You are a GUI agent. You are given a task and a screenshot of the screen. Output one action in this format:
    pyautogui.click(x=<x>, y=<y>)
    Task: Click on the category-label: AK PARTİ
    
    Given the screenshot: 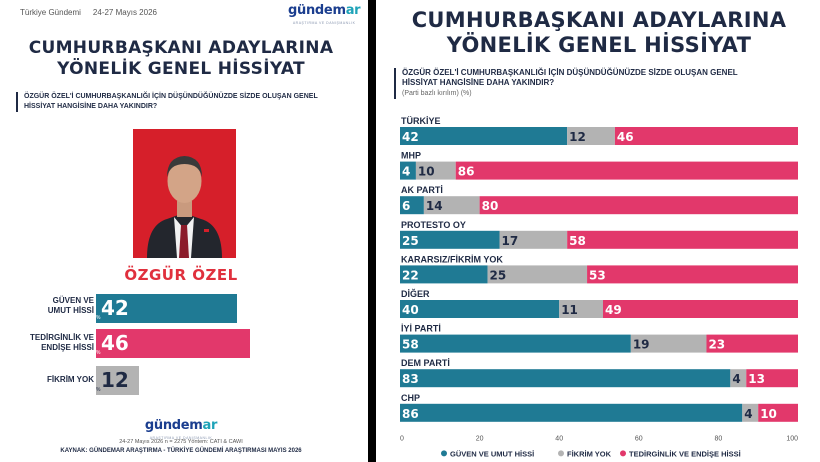 What is the action you would take?
    pyautogui.click(x=422, y=190)
    